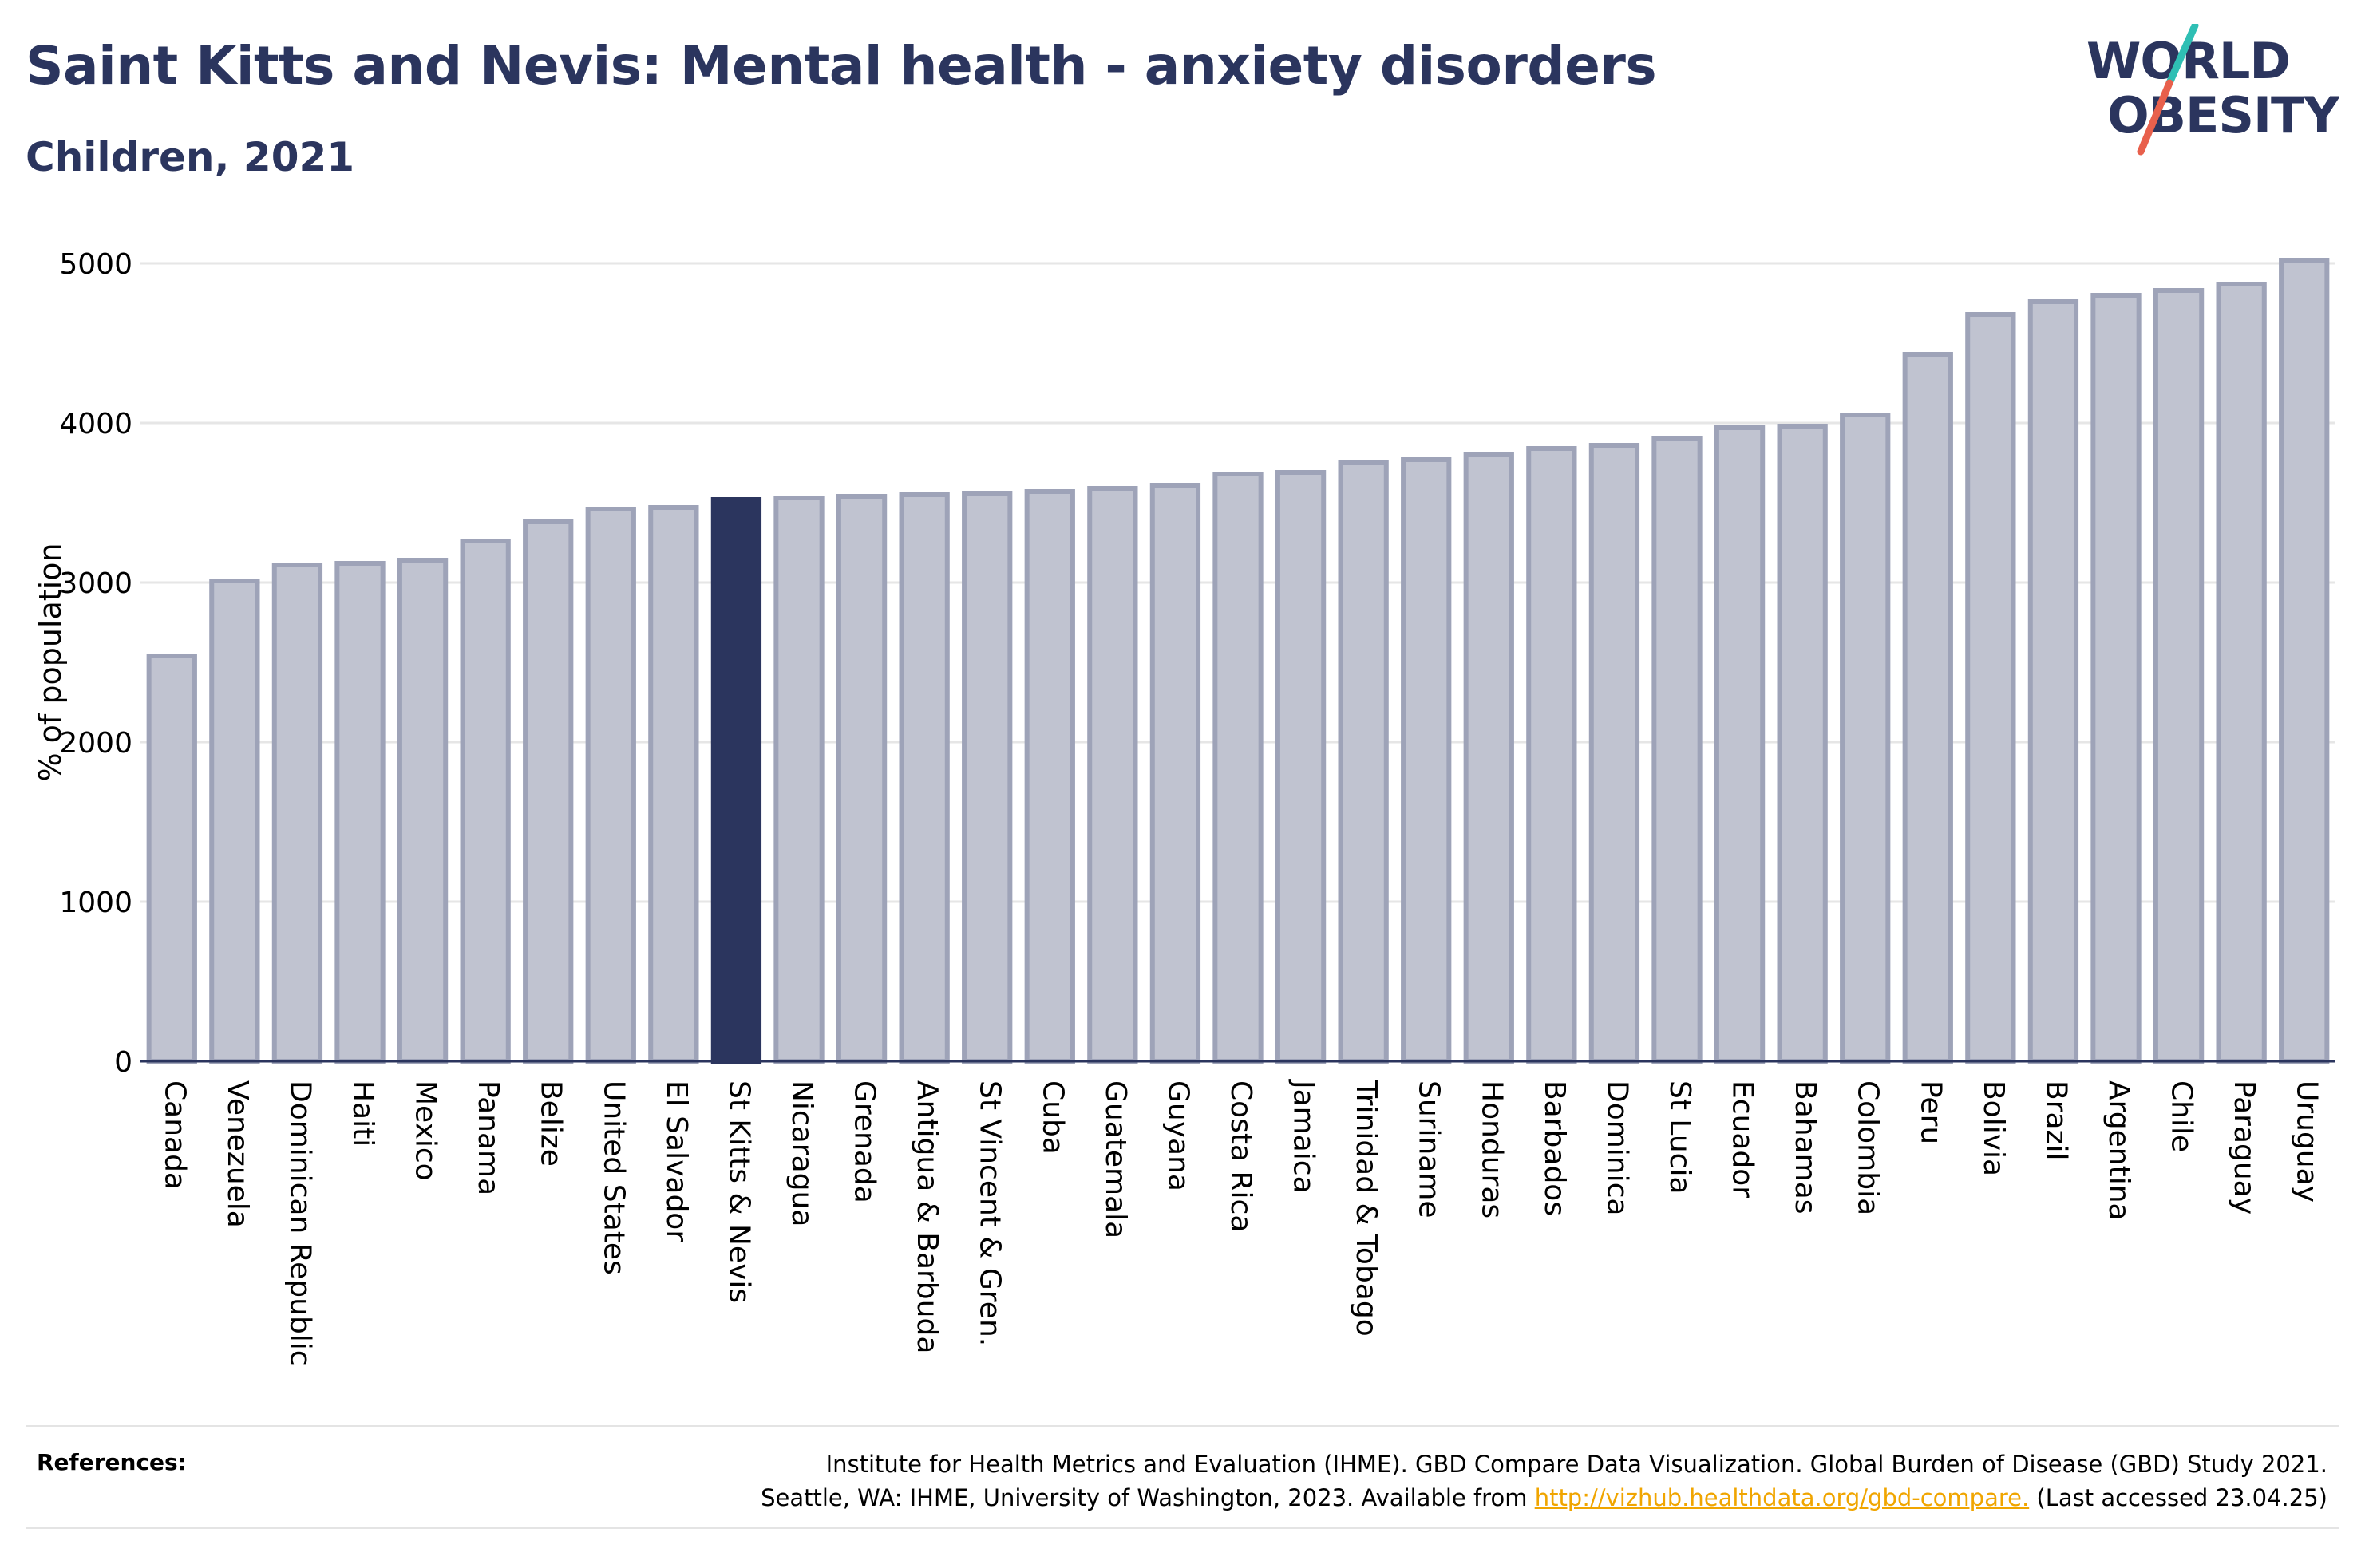 The height and width of the screenshot is (1568, 2361). What do you see at coordinates (488, 1137) in the screenshot?
I see `x-tick-label: Panama` at bounding box center [488, 1137].